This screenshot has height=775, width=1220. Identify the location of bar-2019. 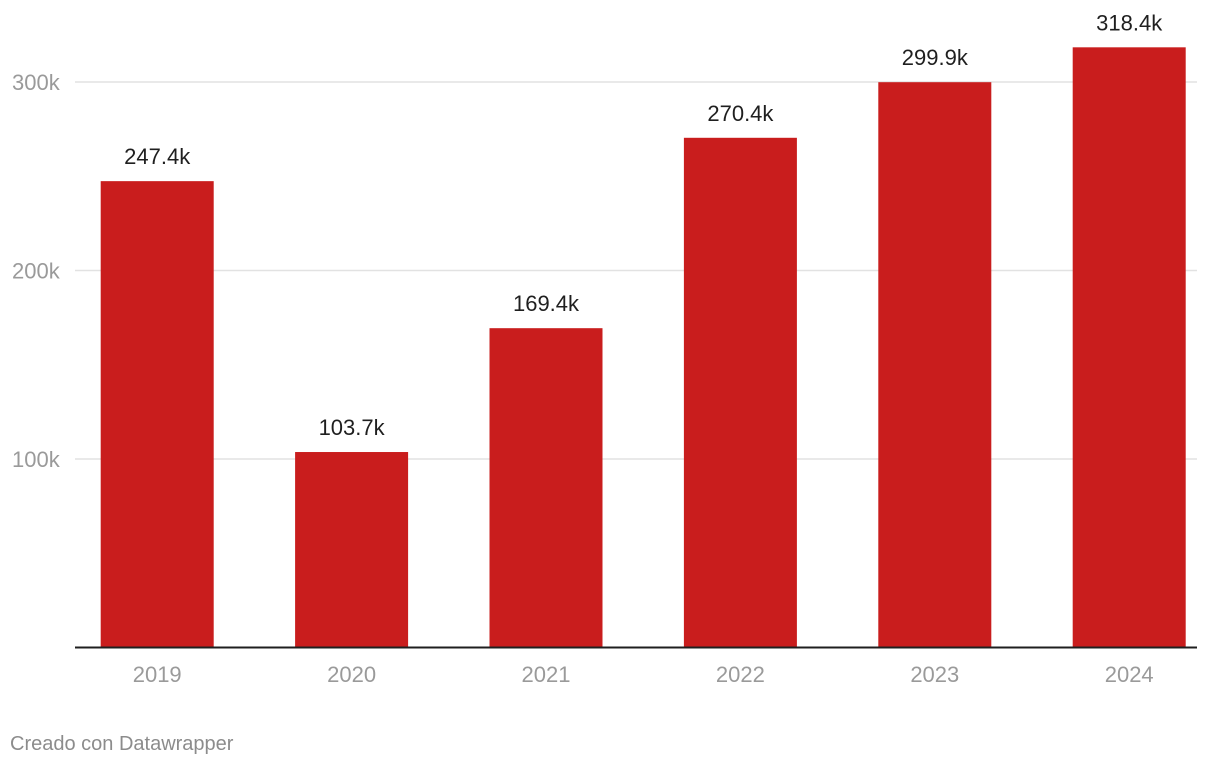
(157, 414).